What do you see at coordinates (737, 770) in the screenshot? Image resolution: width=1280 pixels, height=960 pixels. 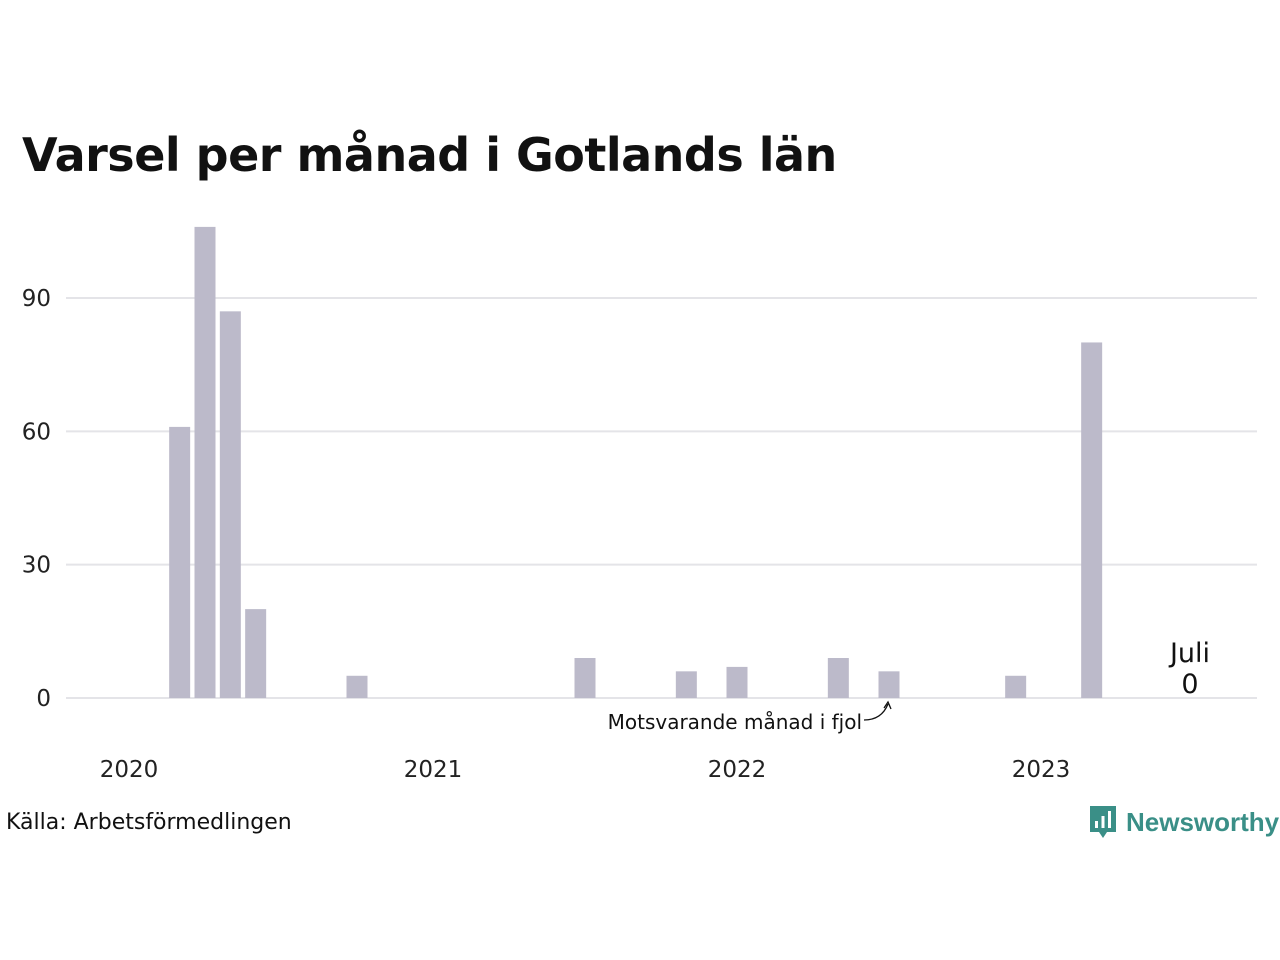 I see `x-tick-label: 2022` at bounding box center [737, 770].